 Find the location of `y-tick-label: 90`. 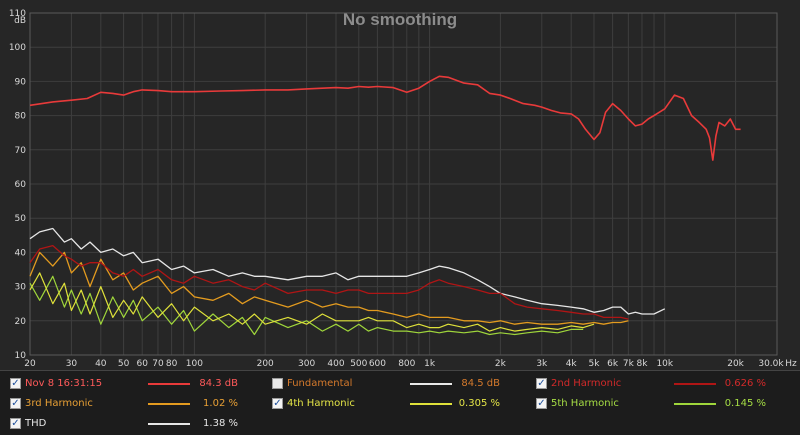

y-tick-label: 90 is located at coordinates (21, 82).